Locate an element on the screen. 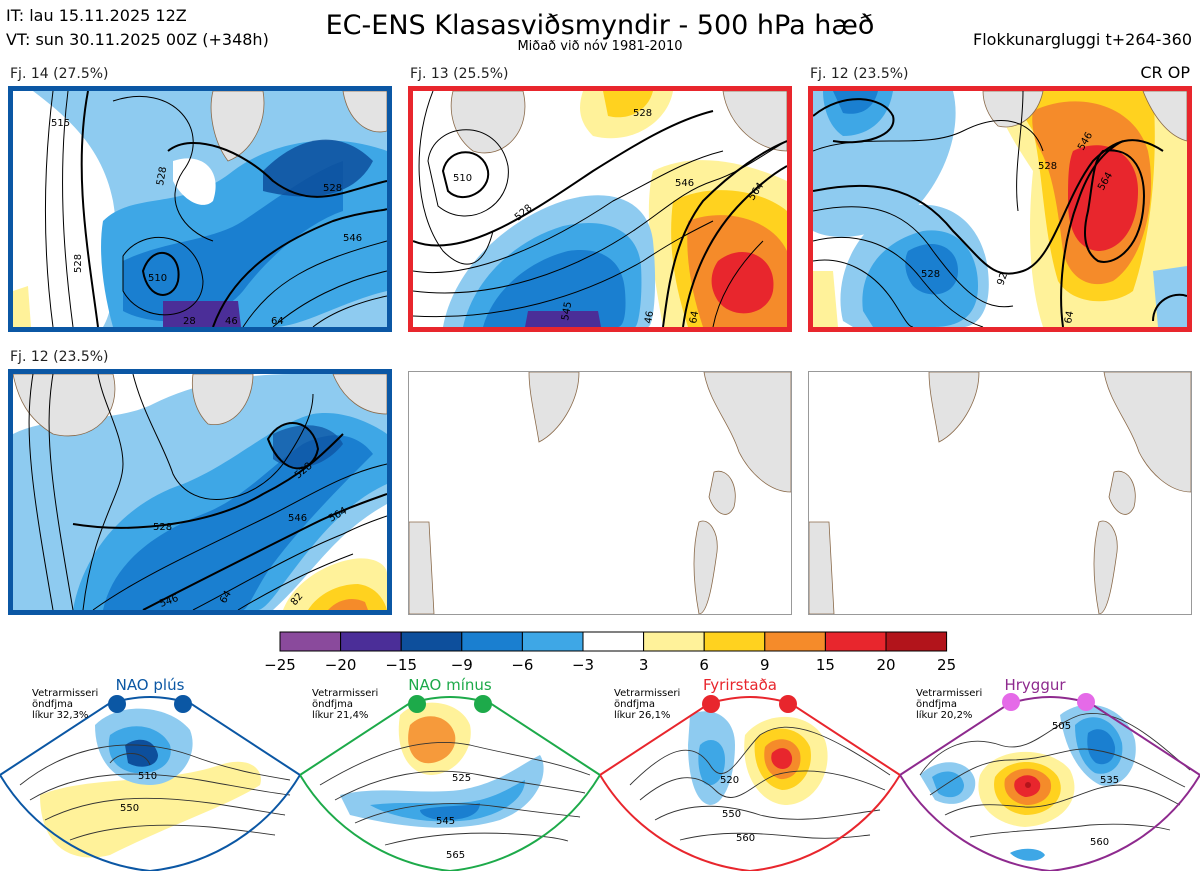 The width and height of the screenshot is (1200, 871). anomaly-dark-blue is located at coordinates (308, 446).